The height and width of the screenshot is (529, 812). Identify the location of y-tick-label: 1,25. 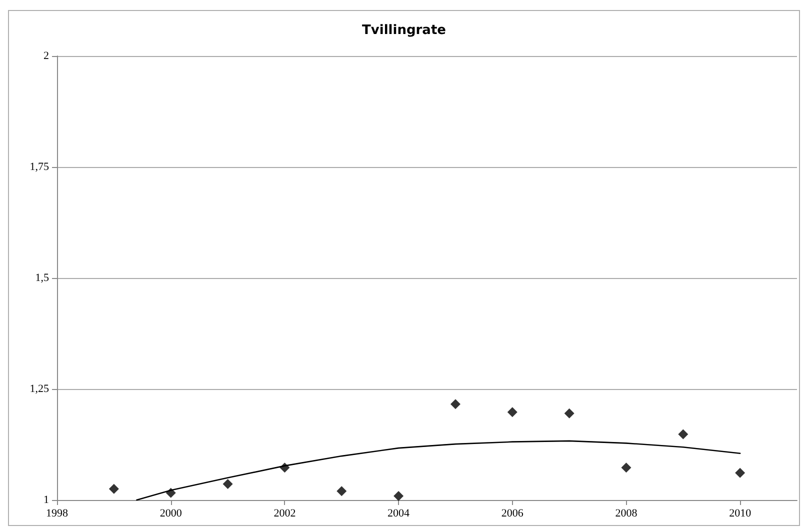
(40, 389).